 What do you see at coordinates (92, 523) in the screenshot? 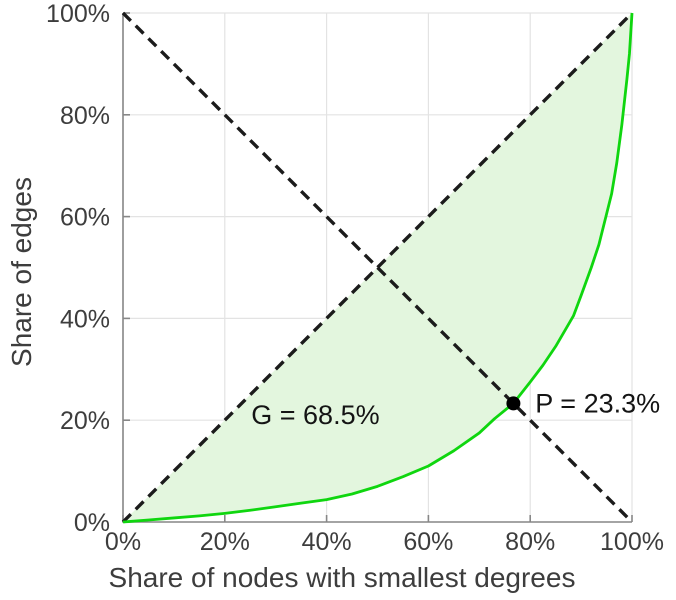
I see `y-tick-label: 0%` at bounding box center [92, 523].